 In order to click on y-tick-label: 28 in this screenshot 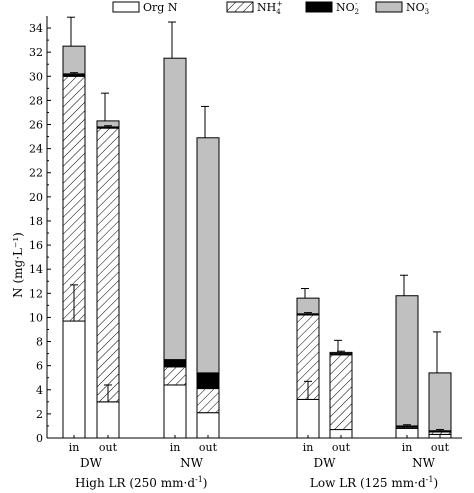, I will do `click(36, 100)`.